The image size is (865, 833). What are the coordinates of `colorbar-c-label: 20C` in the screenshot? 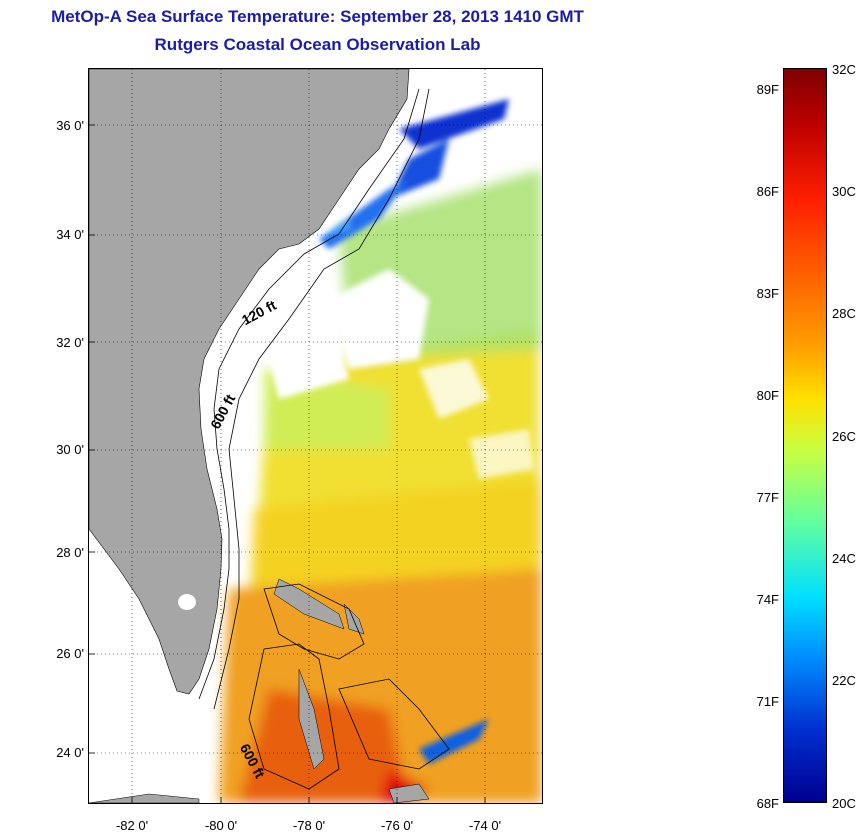 It's located at (844, 803).